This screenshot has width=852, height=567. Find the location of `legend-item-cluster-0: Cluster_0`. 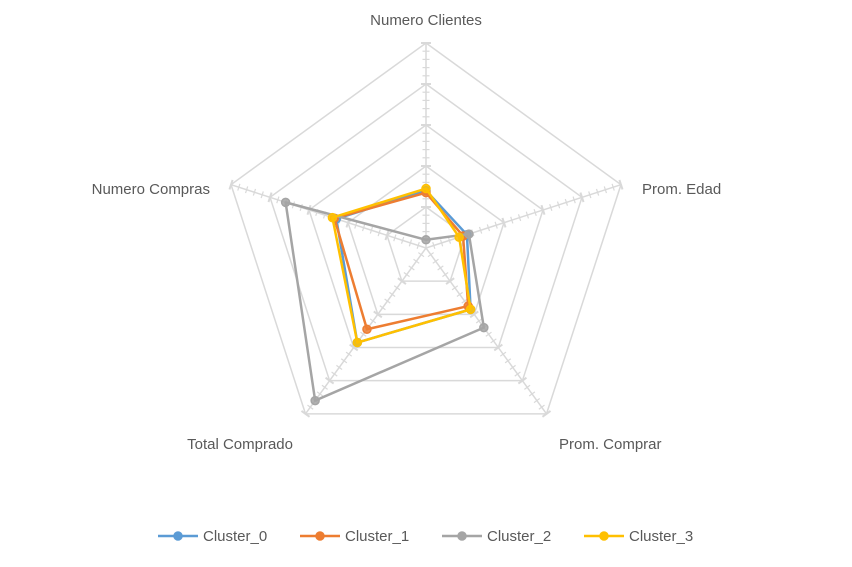

legend-item-cluster-0: Cluster_0 is located at coordinates (212, 536).